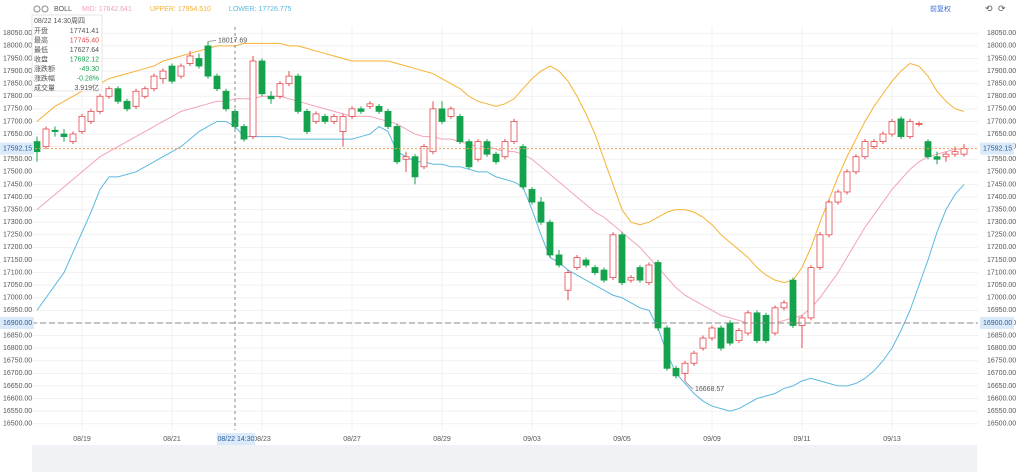  Describe the element at coordinates (86, 87) in the screenshot. I see `info-value: 3.919亿` at that location.